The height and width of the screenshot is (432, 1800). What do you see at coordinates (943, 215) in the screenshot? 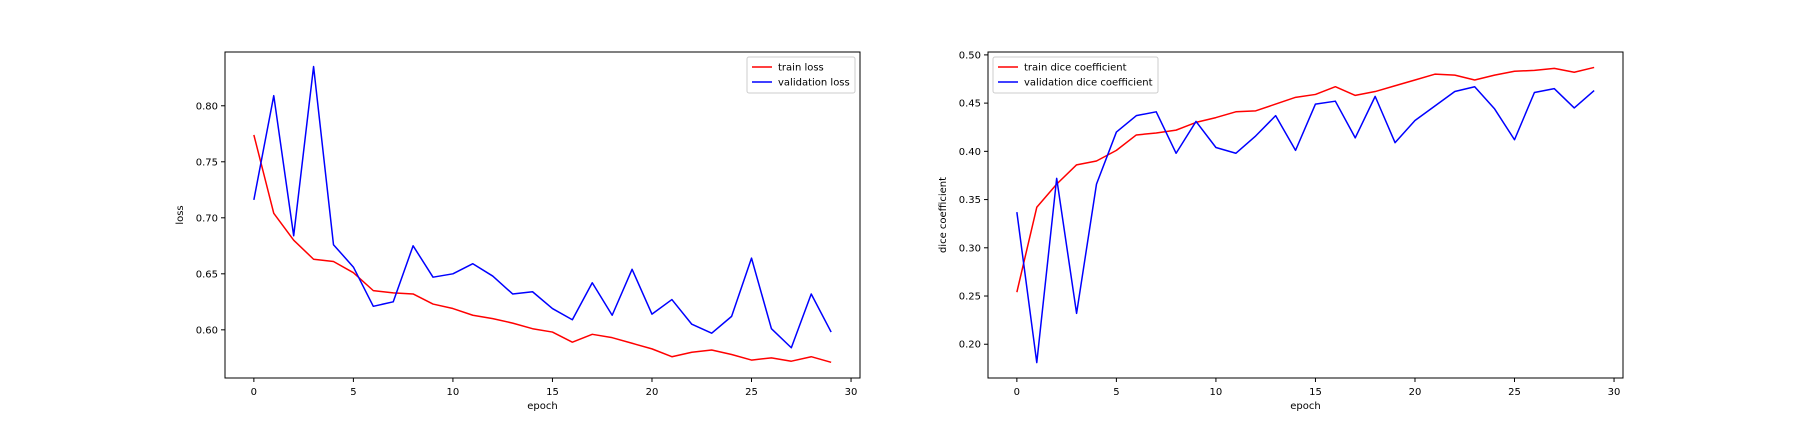
I see `y-axis-label: dice coefficient` at bounding box center [943, 215].